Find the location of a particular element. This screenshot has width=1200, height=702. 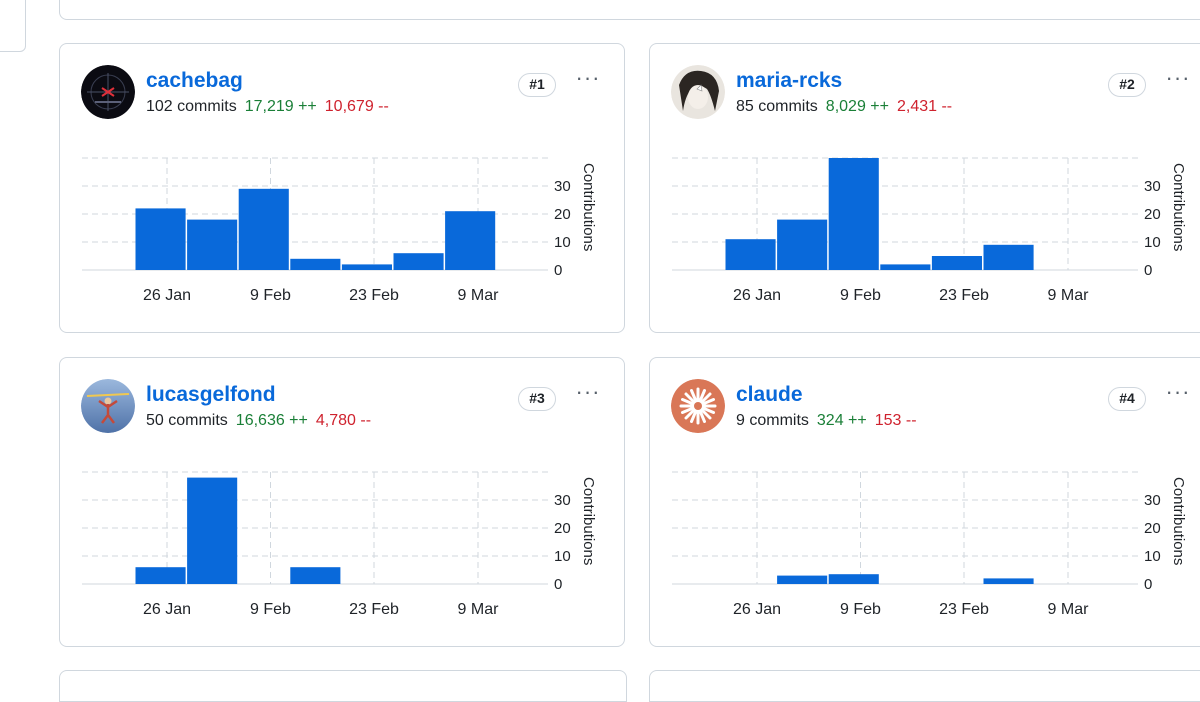

rank-badge: #2 is located at coordinates (1127, 85).